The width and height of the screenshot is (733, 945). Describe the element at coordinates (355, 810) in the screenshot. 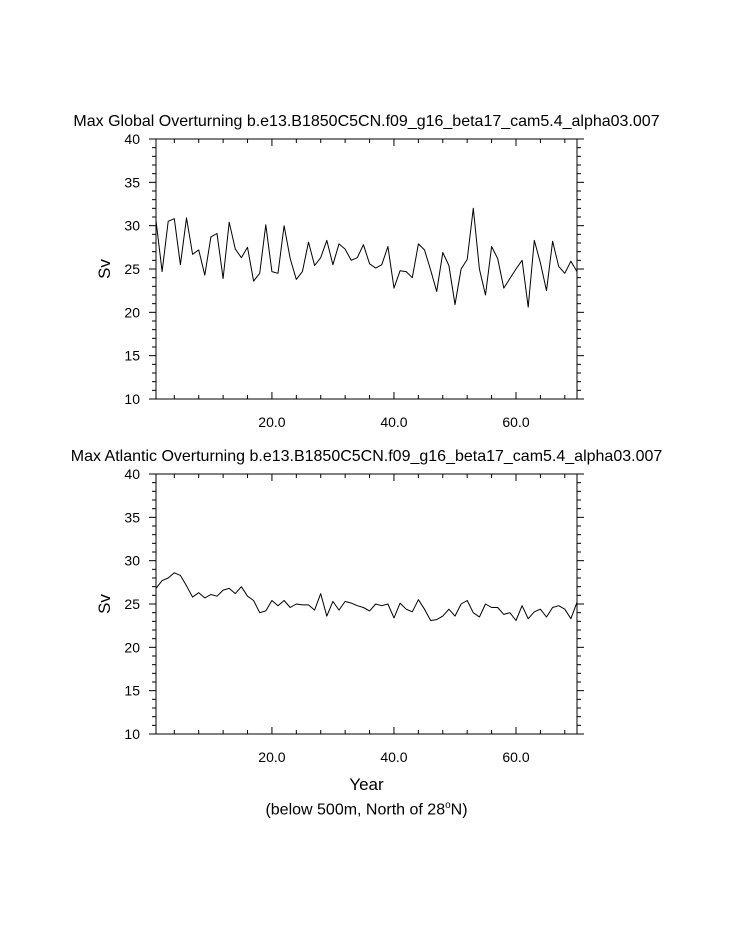

I see `caption-prefix: (below 500m, North of 28` at that location.